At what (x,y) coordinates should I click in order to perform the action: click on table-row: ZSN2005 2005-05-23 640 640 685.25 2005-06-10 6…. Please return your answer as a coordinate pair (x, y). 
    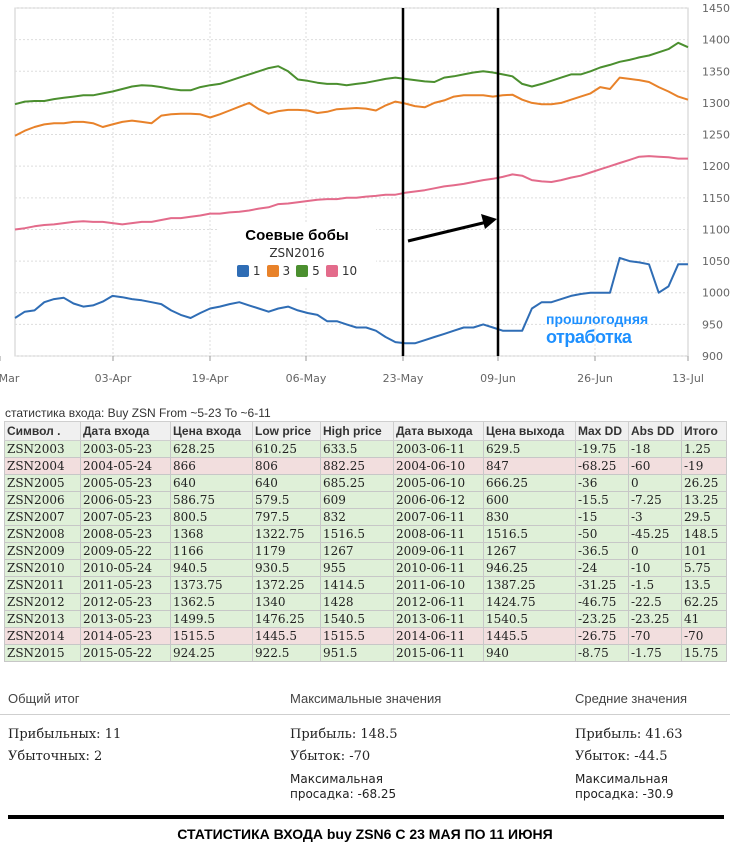
    Looking at the image, I should click on (365, 483).